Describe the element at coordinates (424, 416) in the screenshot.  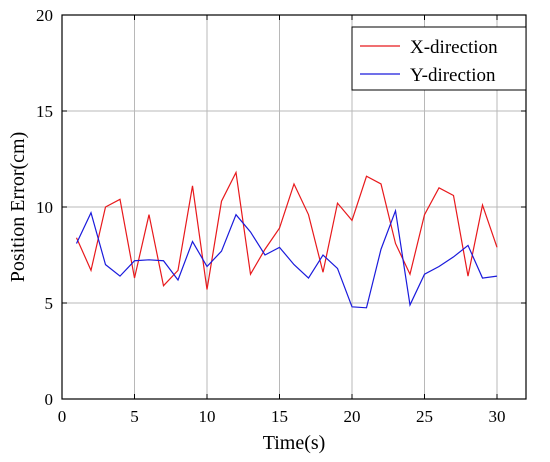
I see `x-tick-label: 25` at that location.